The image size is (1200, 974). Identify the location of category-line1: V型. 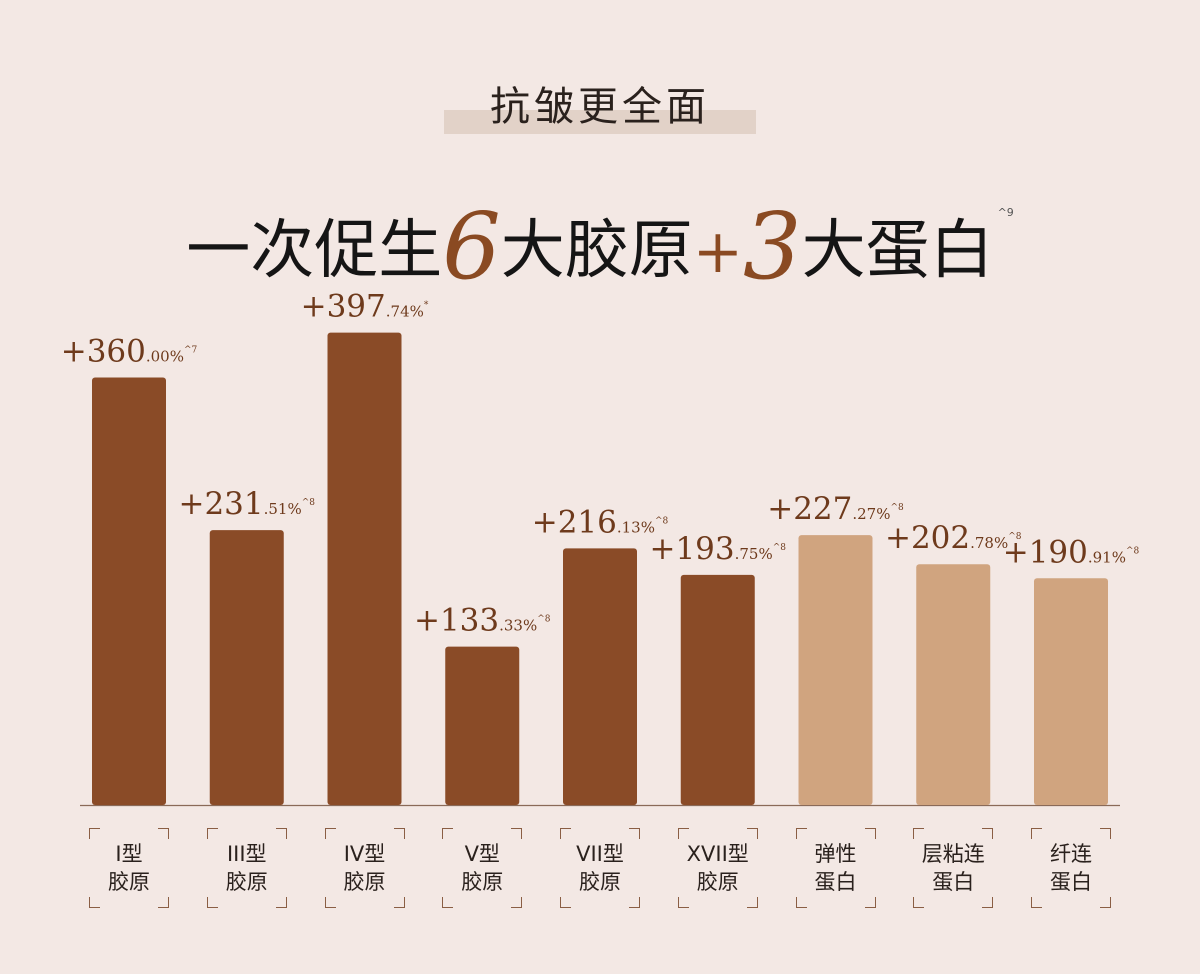
(482, 854).